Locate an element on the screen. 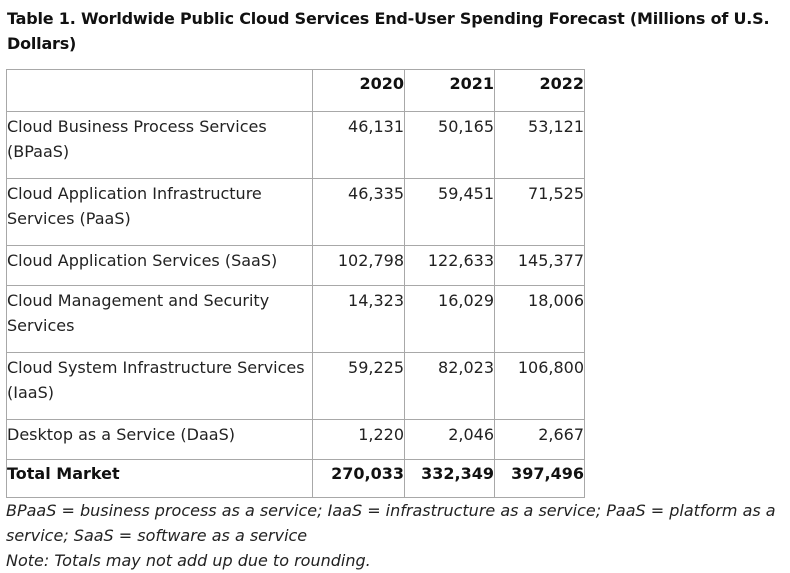  total-row: Total Market 270,033 332,349 397,496 is located at coordinates (295, 478).